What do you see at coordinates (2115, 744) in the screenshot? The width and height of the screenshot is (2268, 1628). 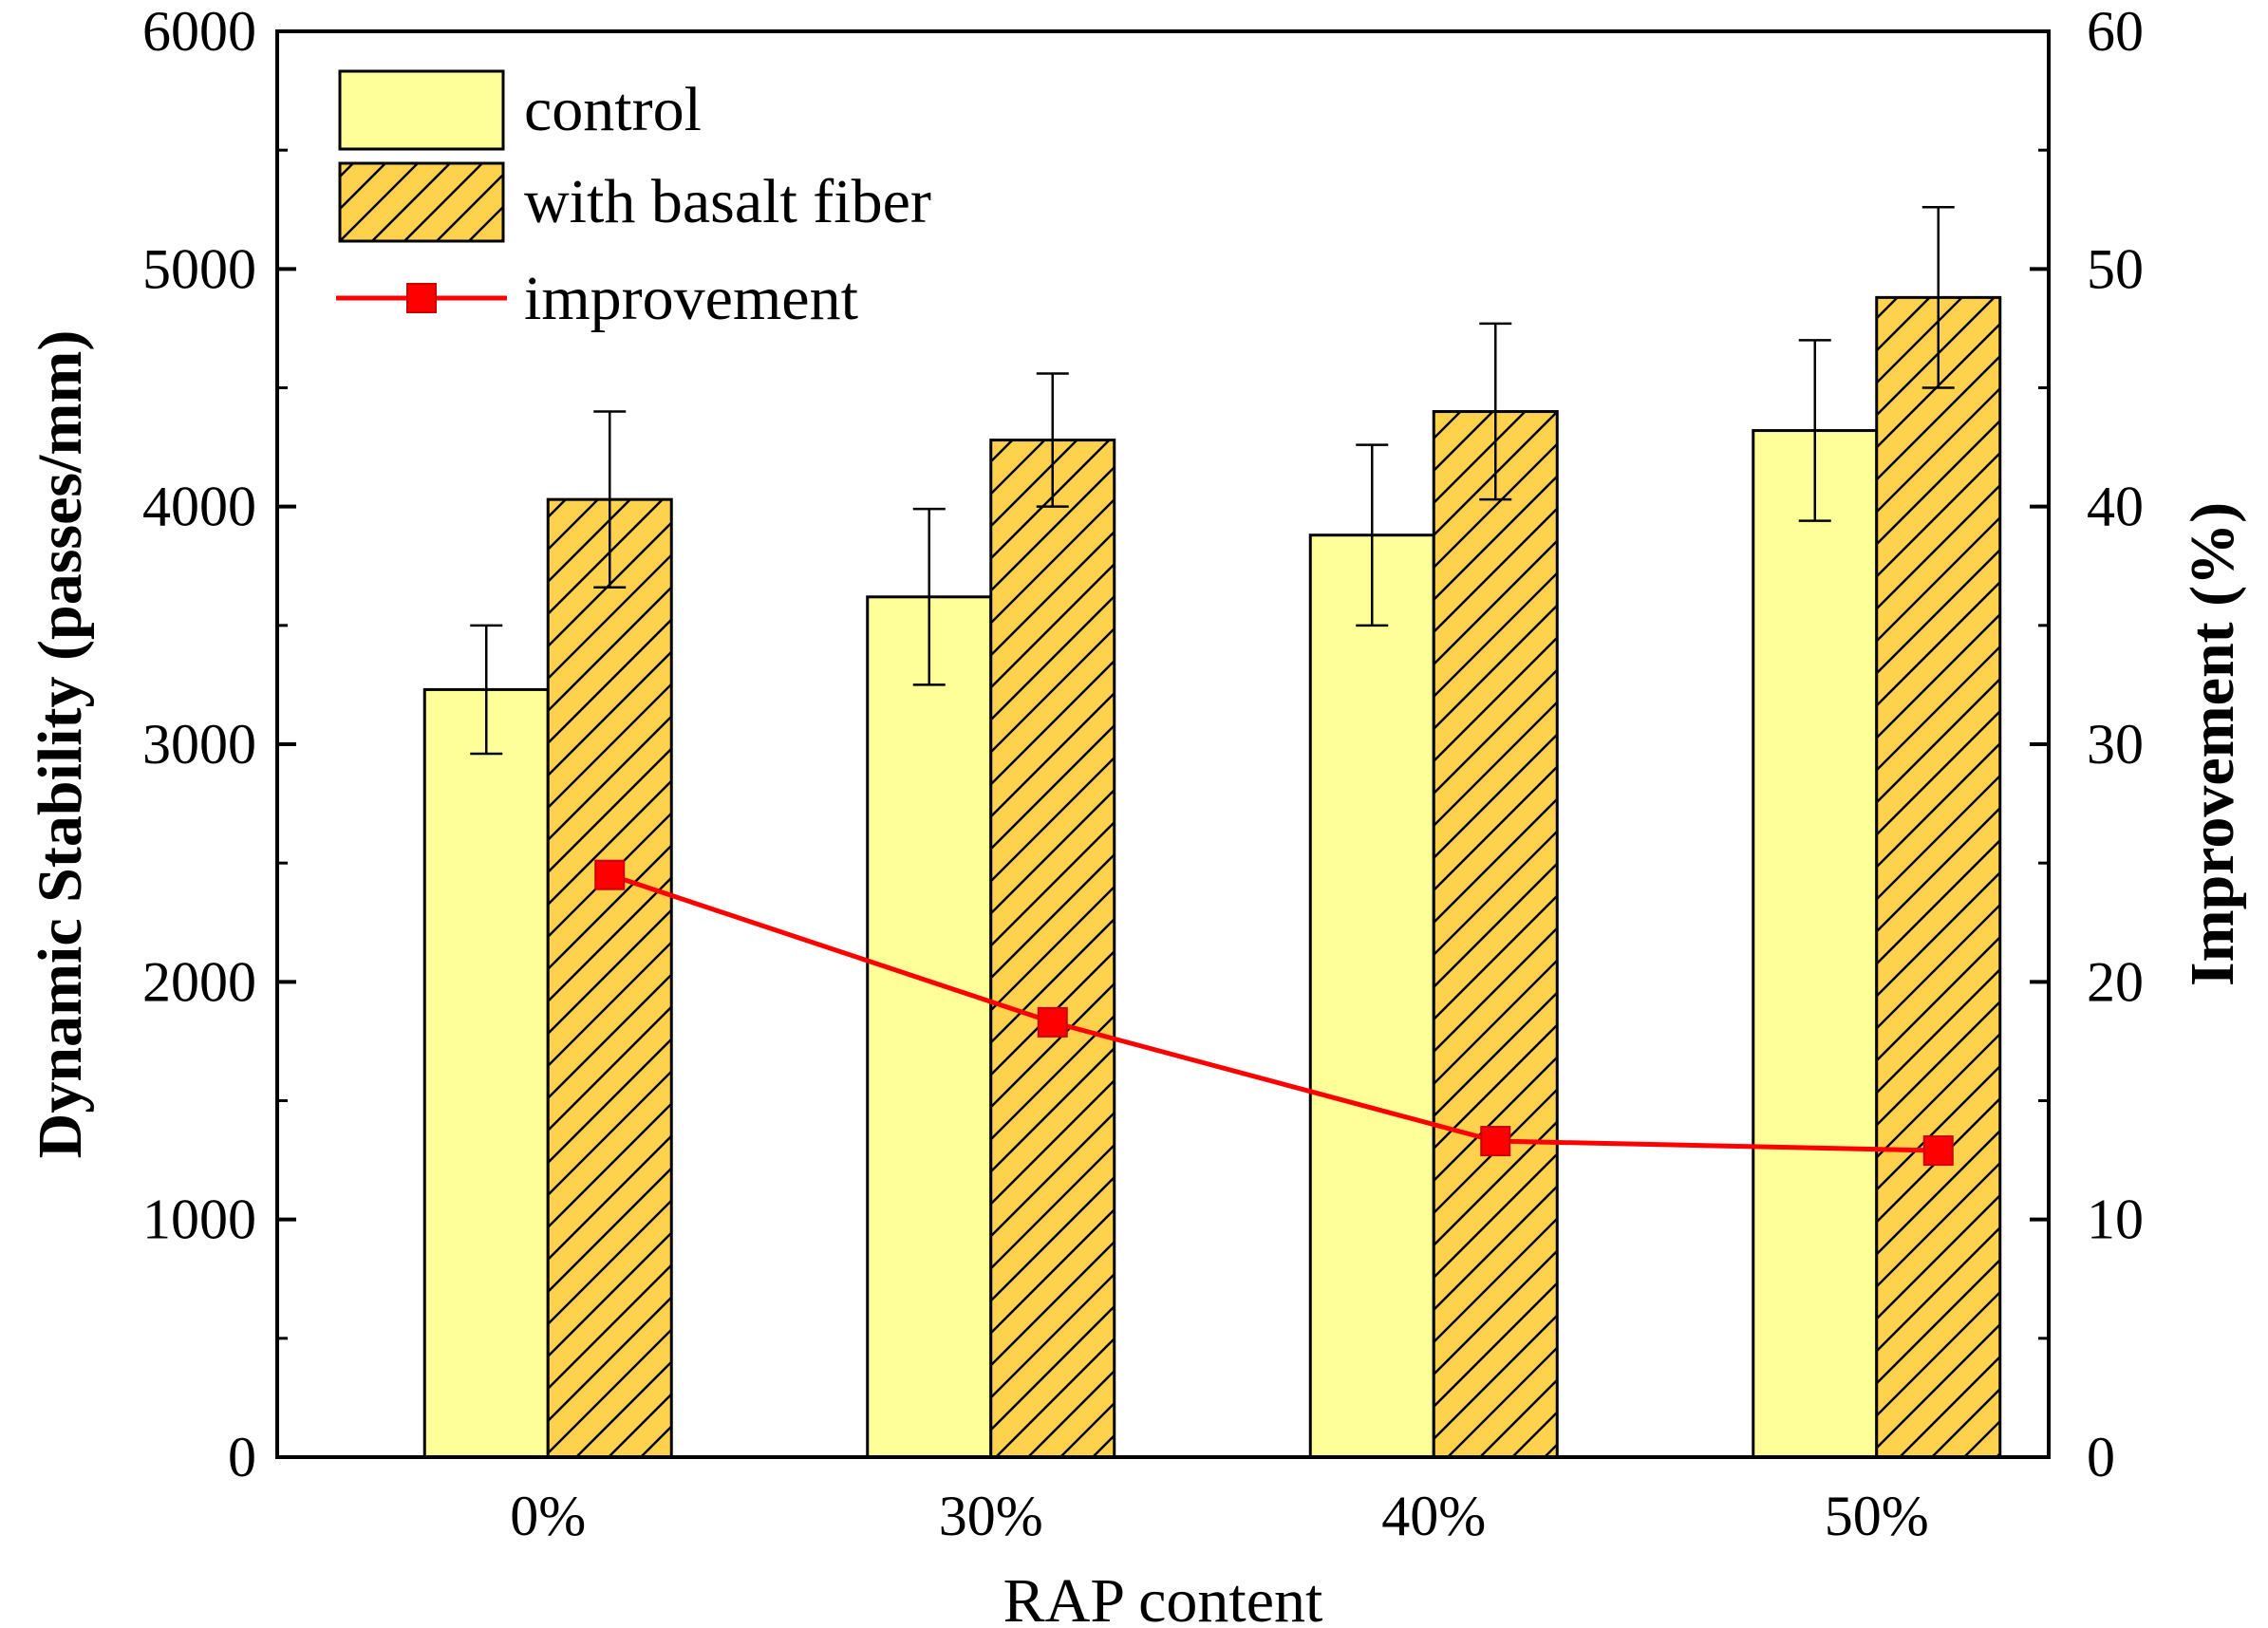 I see `y-tick-label-right: 30` at bounding box center [2115, 744].